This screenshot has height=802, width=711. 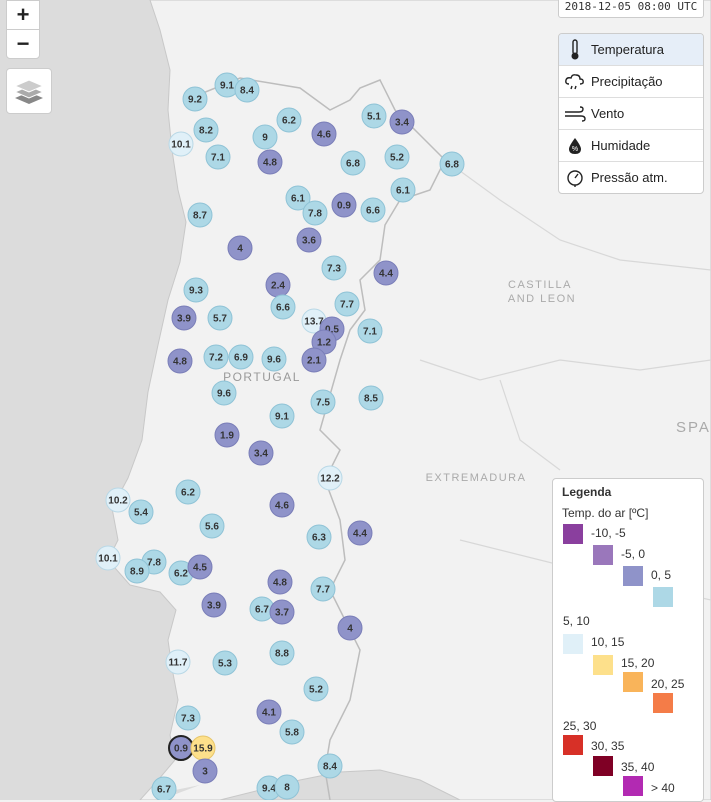 What do you see at coordinates (309, 240) in the screenshot?
I see `station-marker: 3.6` at bounding box center [309, 240].